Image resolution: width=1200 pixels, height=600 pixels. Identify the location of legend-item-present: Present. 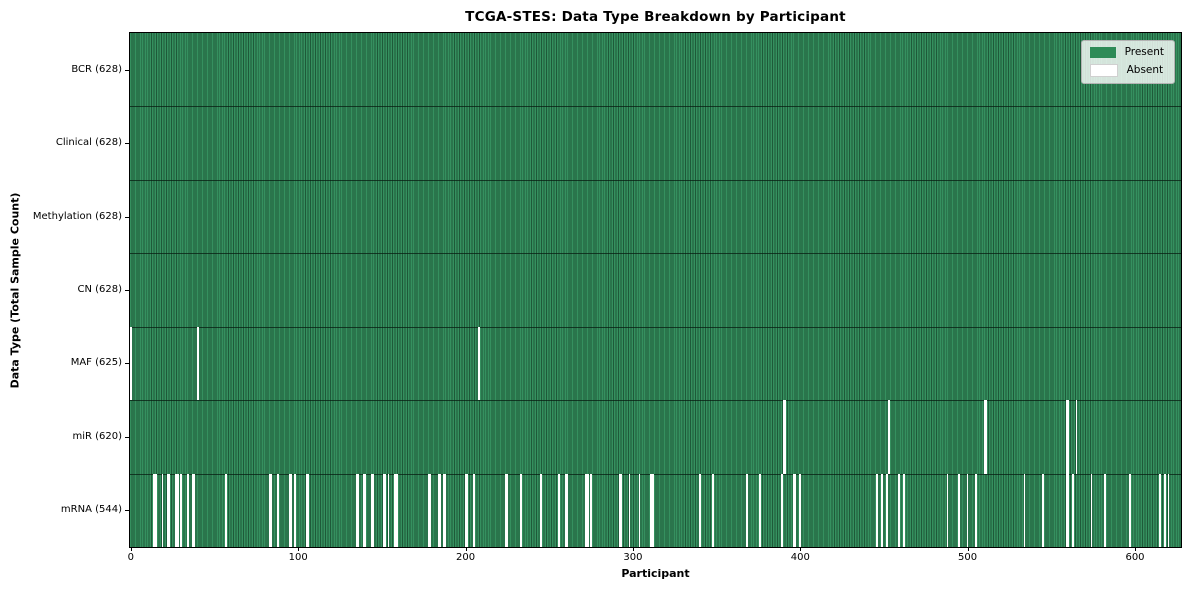
(1126, 52).